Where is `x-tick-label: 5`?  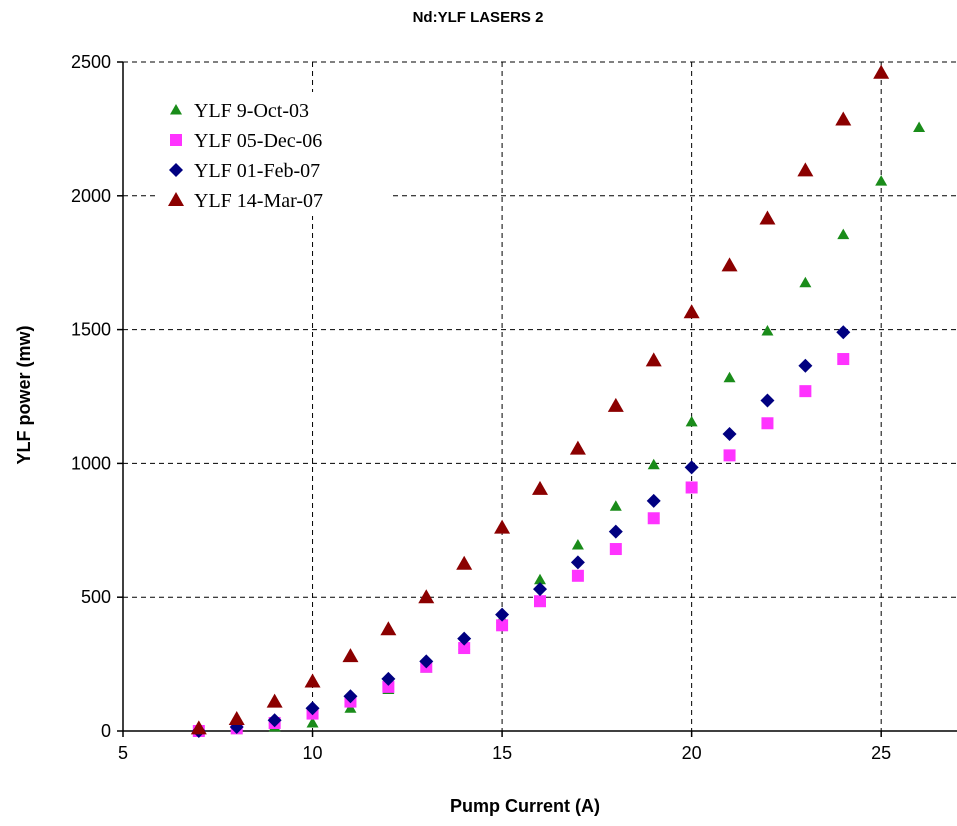 x-tick-label: 5 is located at coordinates (123, 753).